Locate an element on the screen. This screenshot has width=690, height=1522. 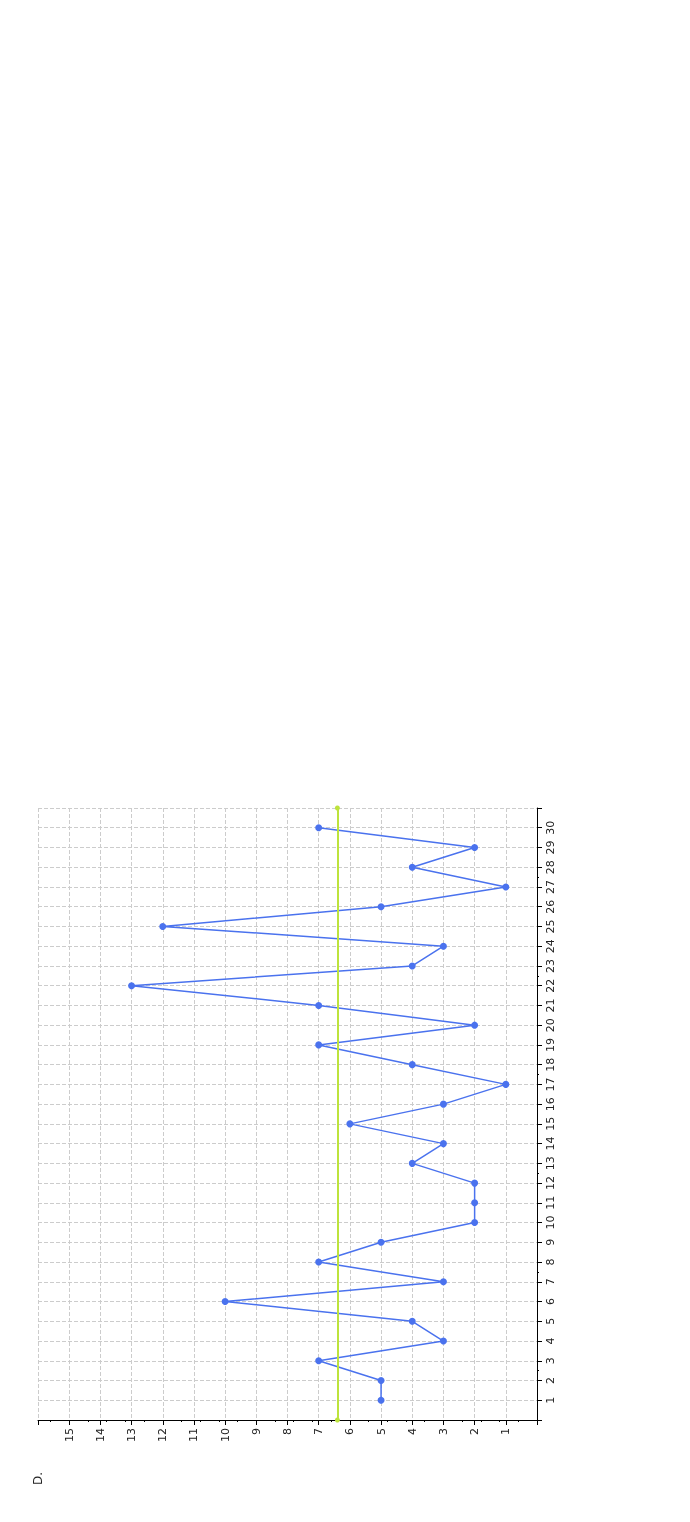
y-tick-label: 12 is located at coordinates (550, 1183).